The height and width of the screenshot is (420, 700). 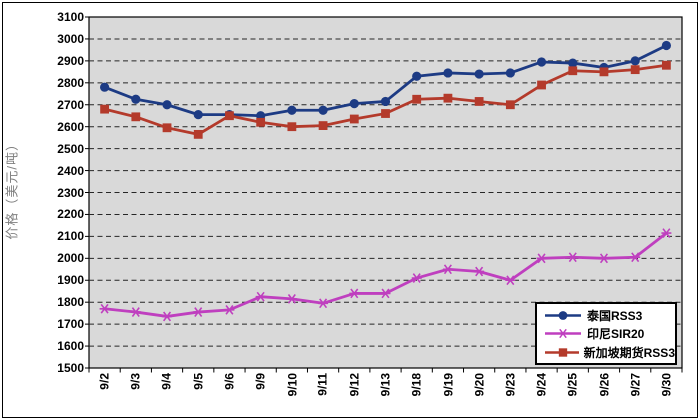 What do you see at coordinates (70, 368) in the screenshot?
I see `y-axis-tick-label: 1500` at bounding box center [70, 368].